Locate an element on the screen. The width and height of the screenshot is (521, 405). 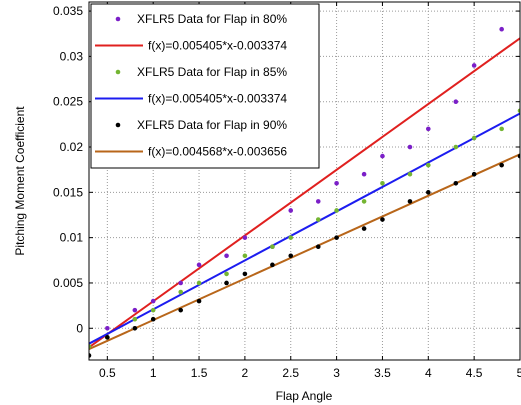
x-tick-label: 3.5 is located at coordinates (382, 373).